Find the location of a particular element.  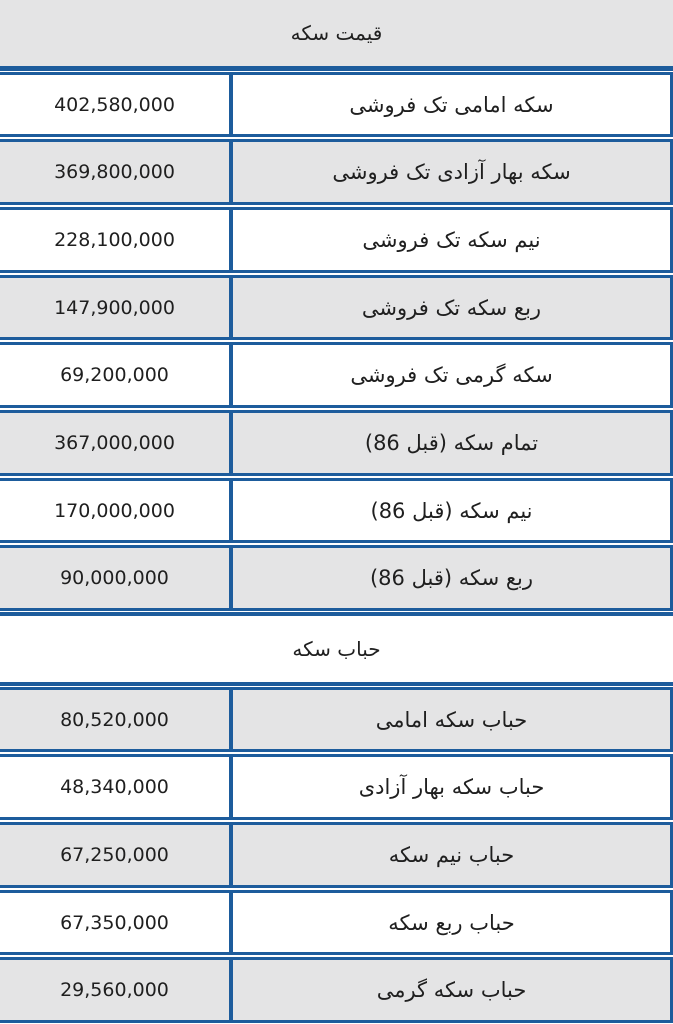

table-row: 147,900,000 ربع سکه تک فروشی is located at coordinates (336, 308).